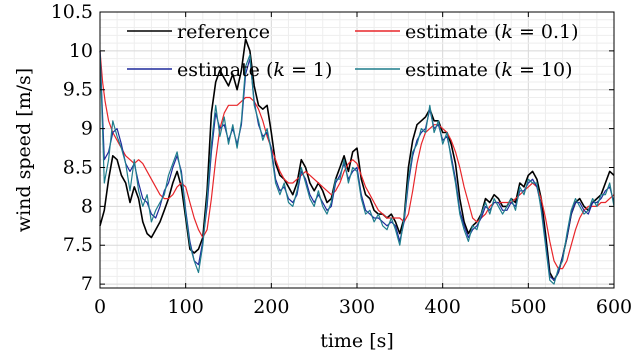 Image resolution: width=634 pixels, height=358 pixels. Describe the element at coordinates (72, 12) in the screenshot. I see `y-tick-label: 10.5` at that location.